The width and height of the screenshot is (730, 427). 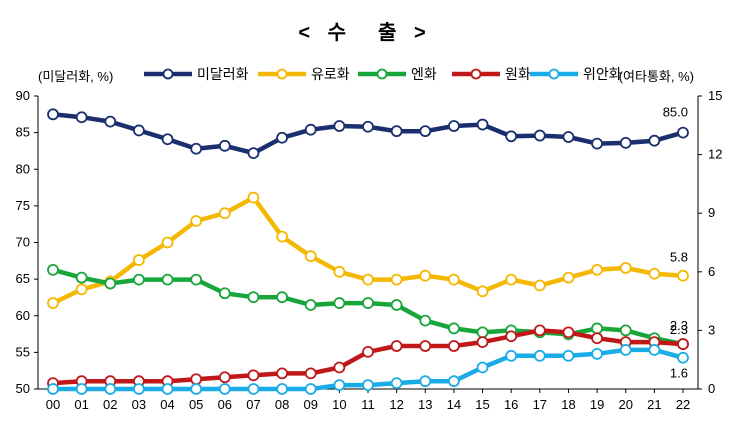 What do you see at coordinates (23, 278) in the screenshot?
I see `left-tick-label: 65` at bounding box center [23, 278].